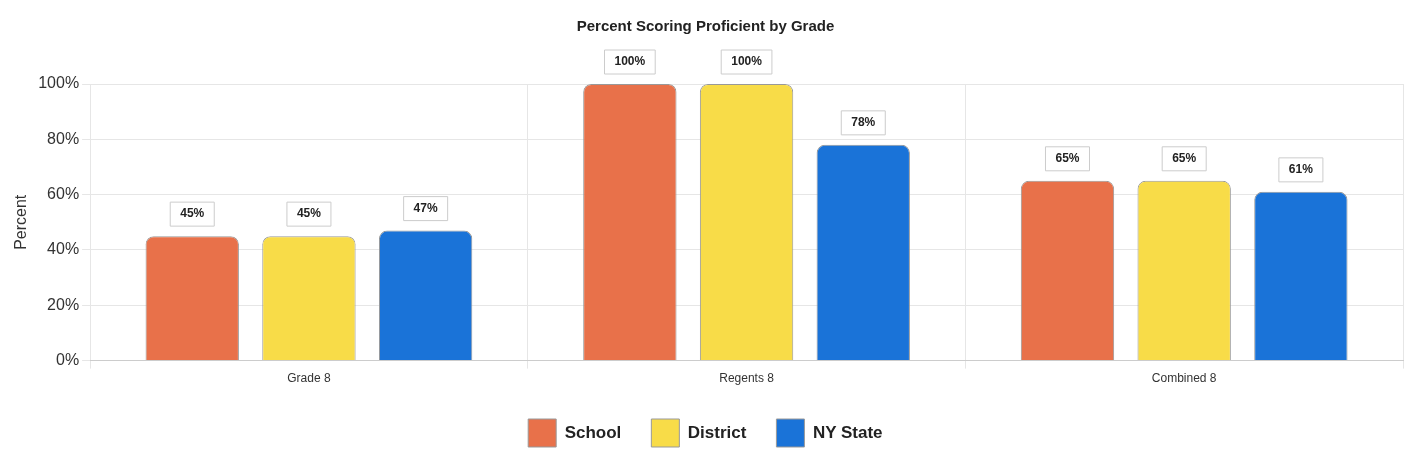 This screenshot has width=1421, height=465. Describe the element at coordinates (68, 360) in the screenshot. I see `y-tick-label: 0%` at that location.